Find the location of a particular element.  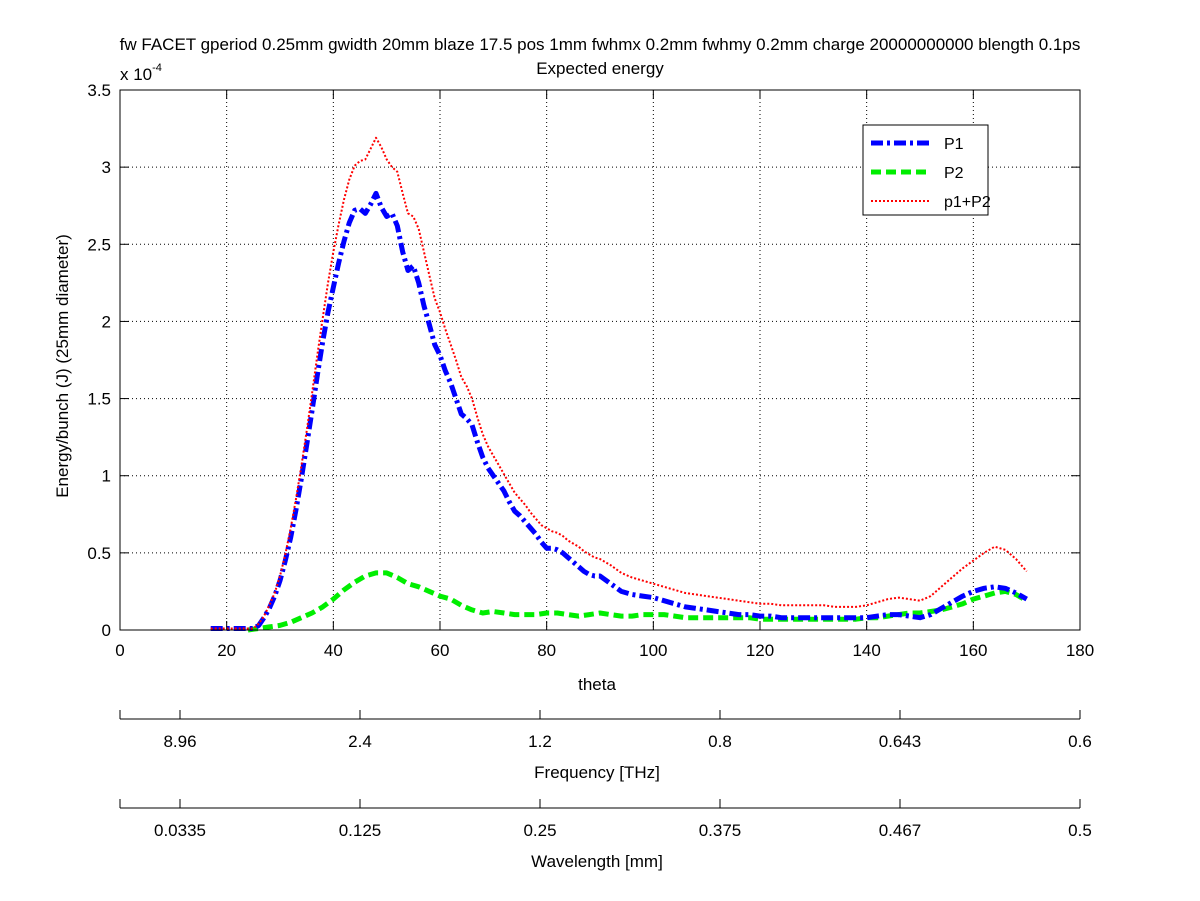

legend: P1 P2 p1+P2 is located at coordinates (926, 170).